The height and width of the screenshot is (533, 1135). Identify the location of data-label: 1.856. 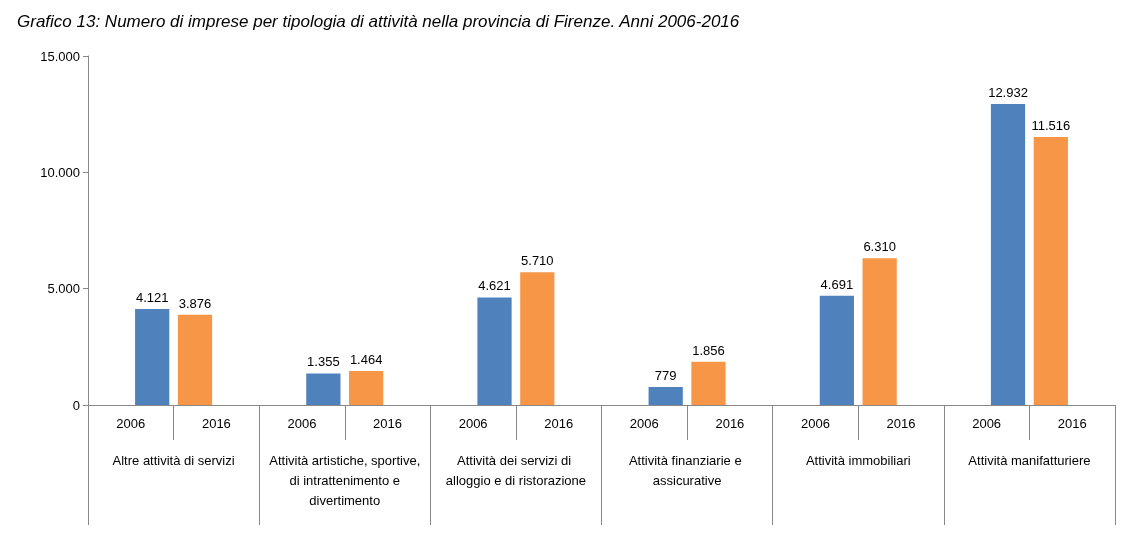
(708, 350).